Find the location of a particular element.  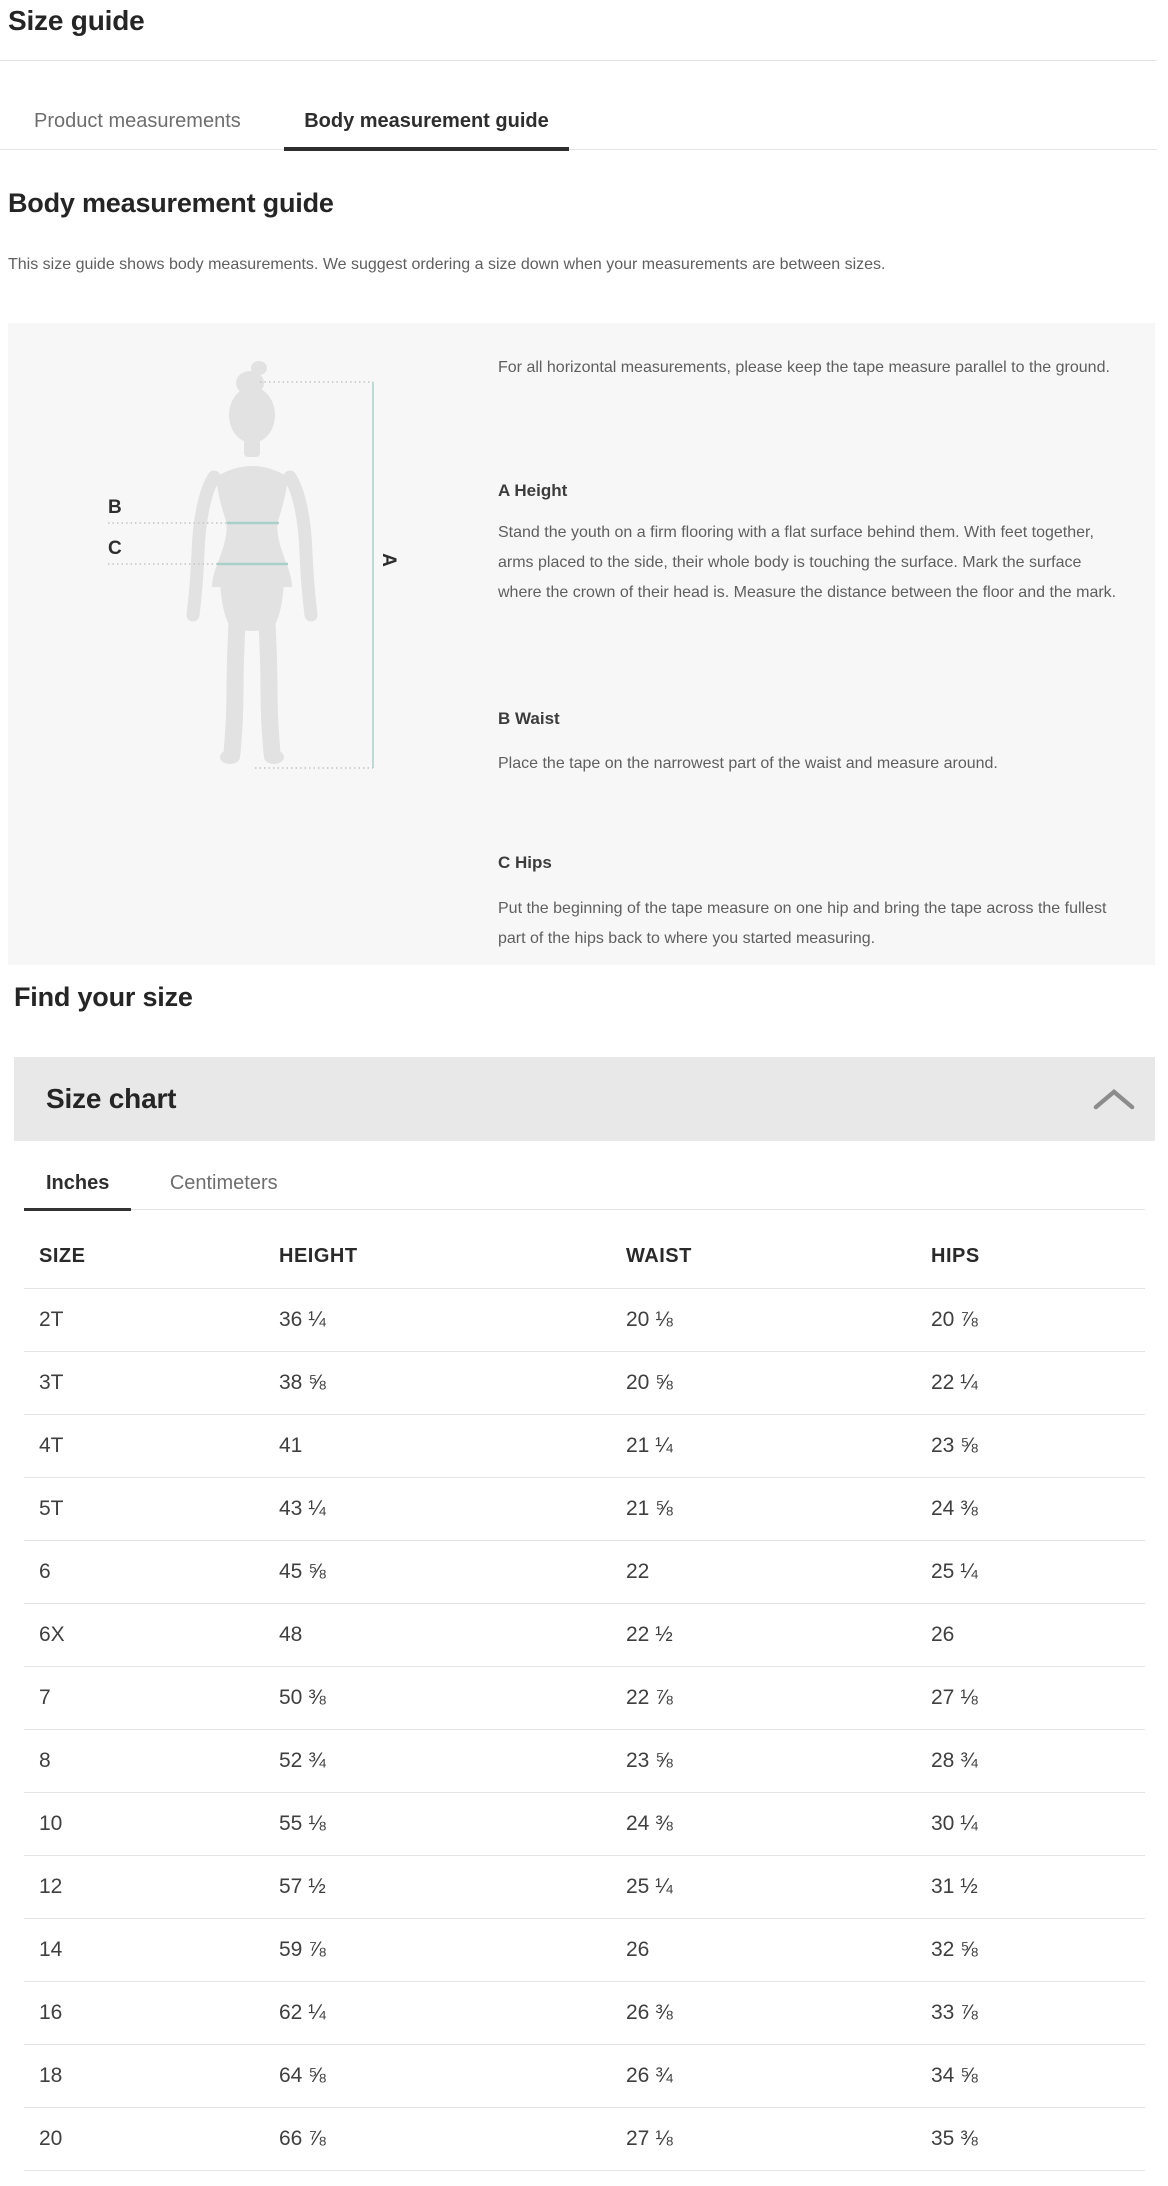

table-row: 10 55 ⅛ 24 ⅜ 30 ¼ is located at coordinates (584, 1824).